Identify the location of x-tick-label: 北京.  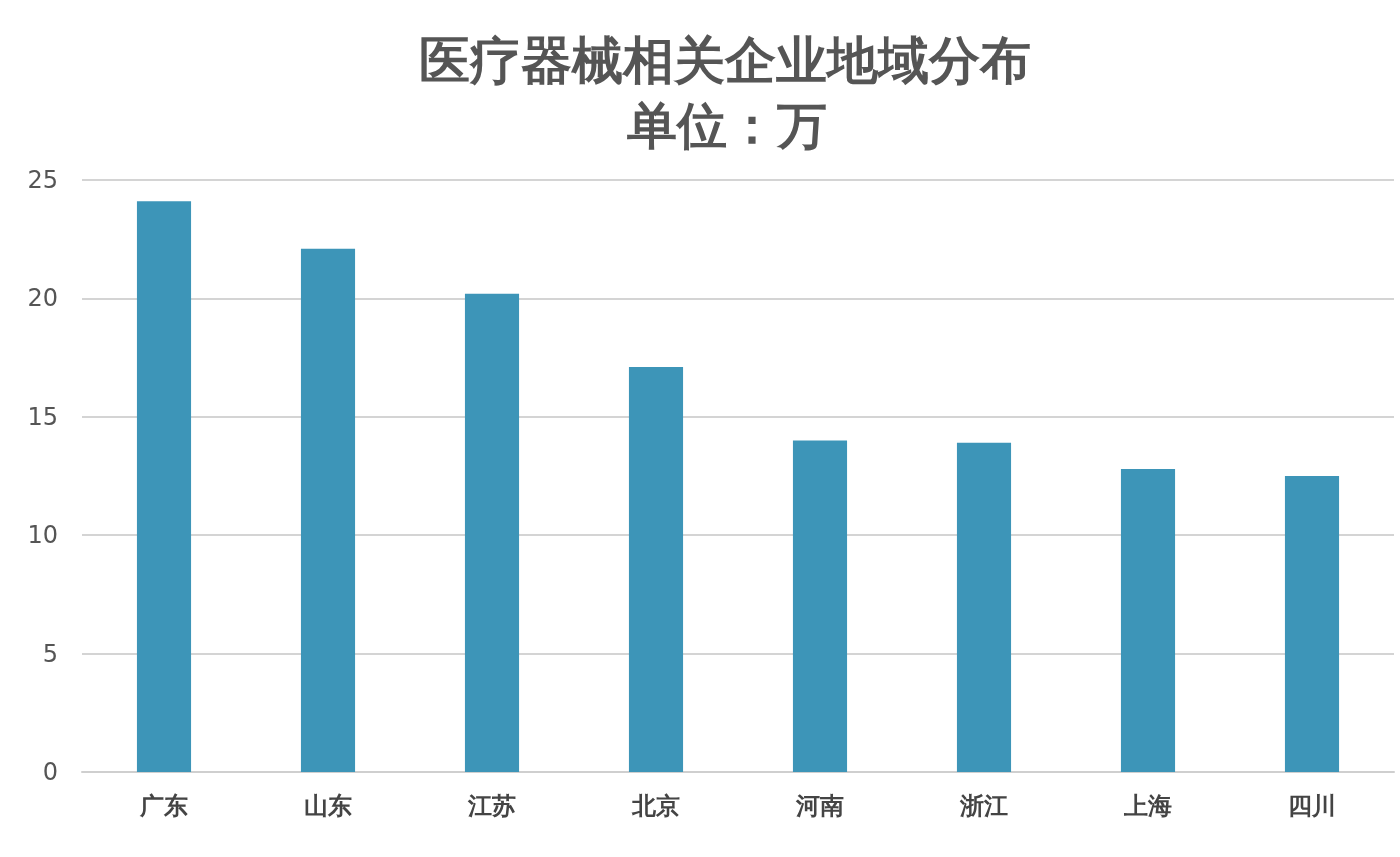
(655, 806).